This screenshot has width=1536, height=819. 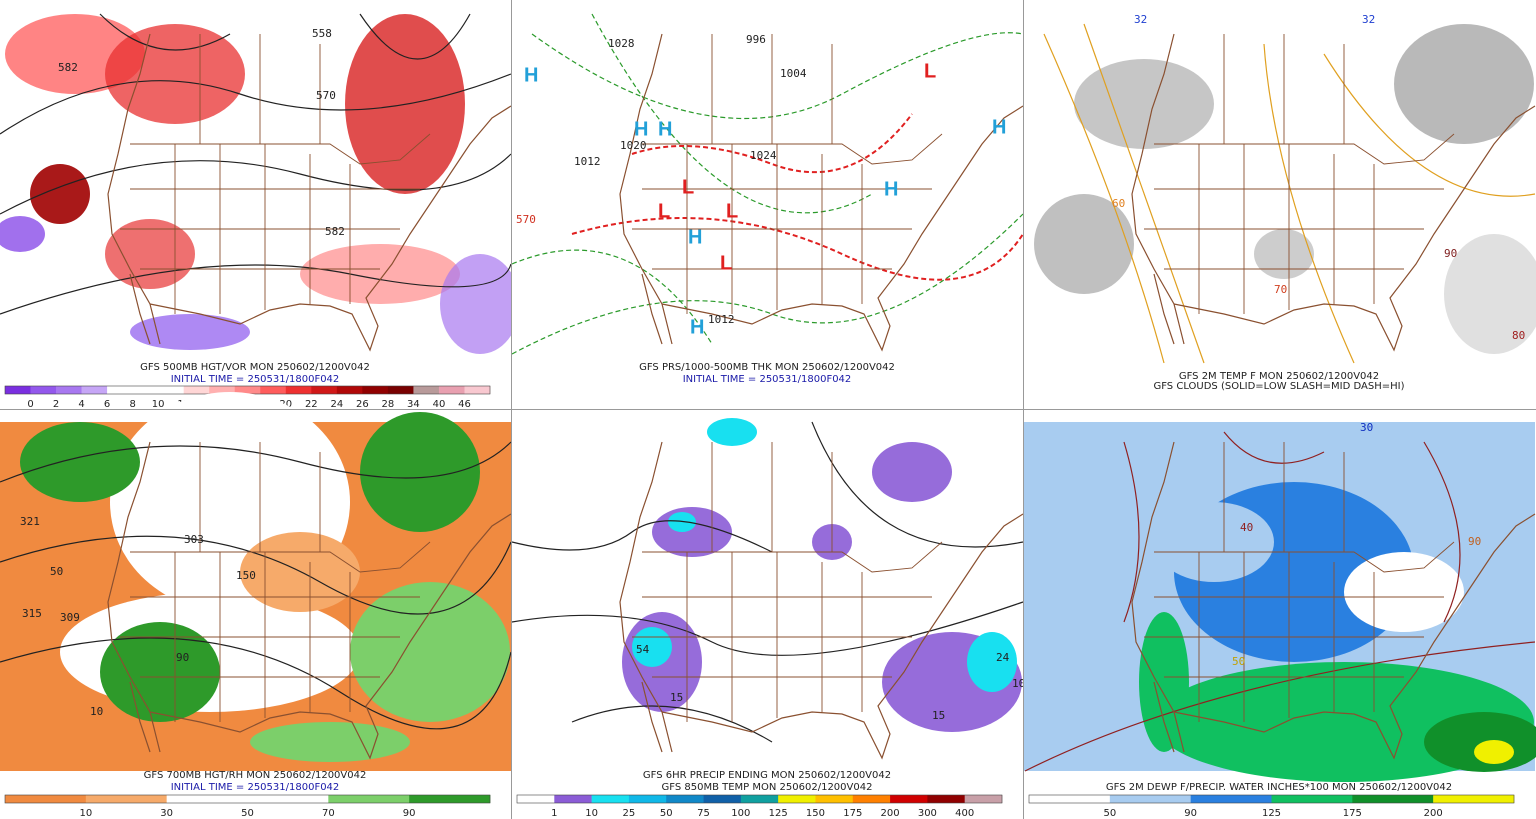 I want to click on colorbar-label: 100, so click(x=740, y=813).